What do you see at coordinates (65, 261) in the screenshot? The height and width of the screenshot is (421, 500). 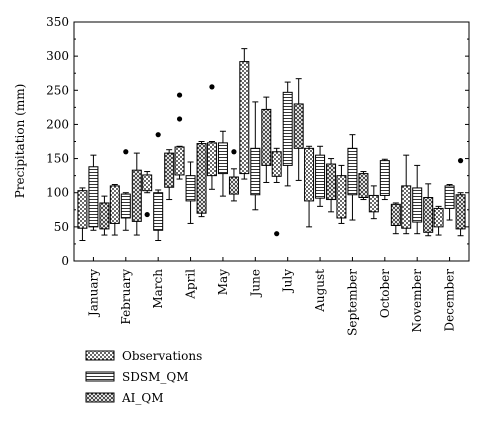 I see `y-tick-label: 0` at bounding box center [65, 261].